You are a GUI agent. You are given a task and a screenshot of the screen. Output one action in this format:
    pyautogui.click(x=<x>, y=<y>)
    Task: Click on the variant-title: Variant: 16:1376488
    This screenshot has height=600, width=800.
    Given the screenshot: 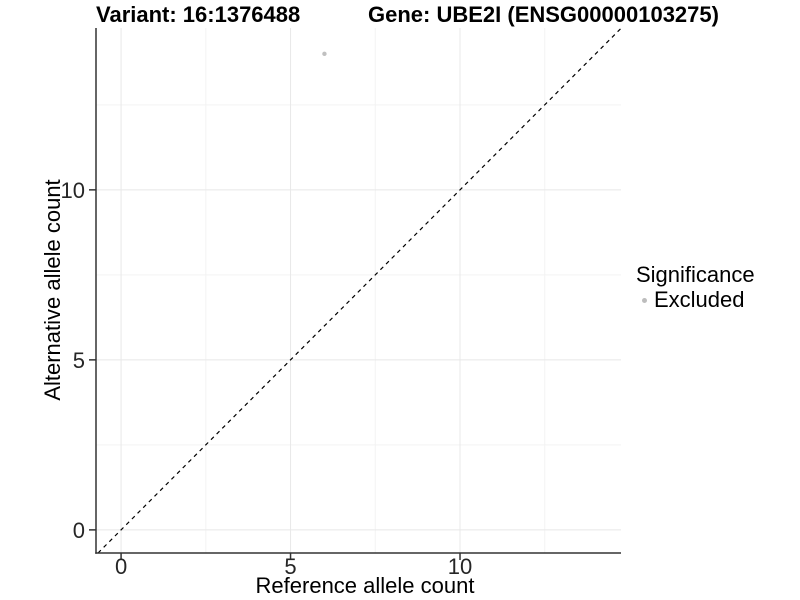 What is the action you would take?
    pyautogui.click(x=198, y=14)
    